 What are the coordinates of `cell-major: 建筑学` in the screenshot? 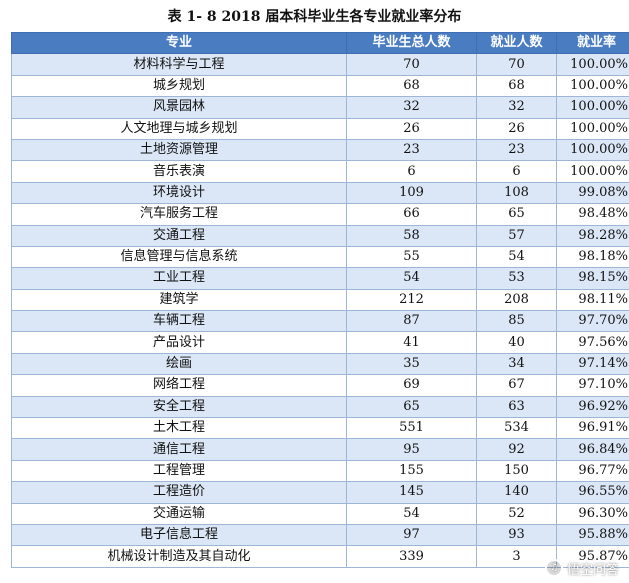 It's located at (179, 300).